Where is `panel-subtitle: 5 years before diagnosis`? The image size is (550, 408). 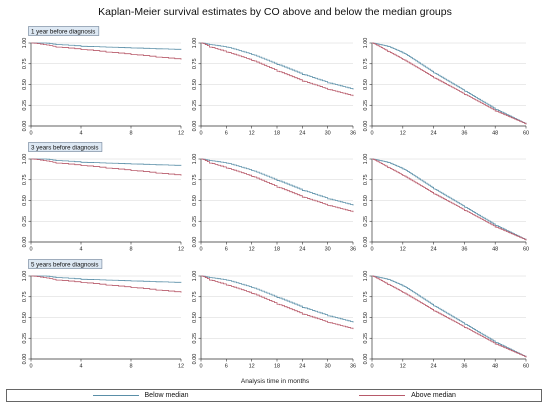 panel-subtitle: 5 years before diagnosis is located at coordinates (64, 265).